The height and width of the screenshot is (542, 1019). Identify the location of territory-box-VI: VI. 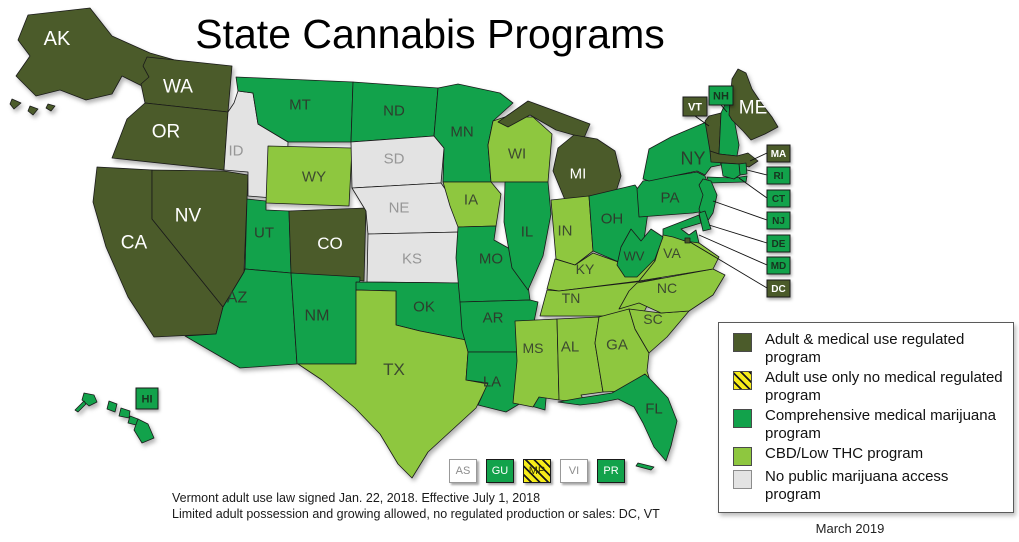
(574, 471).